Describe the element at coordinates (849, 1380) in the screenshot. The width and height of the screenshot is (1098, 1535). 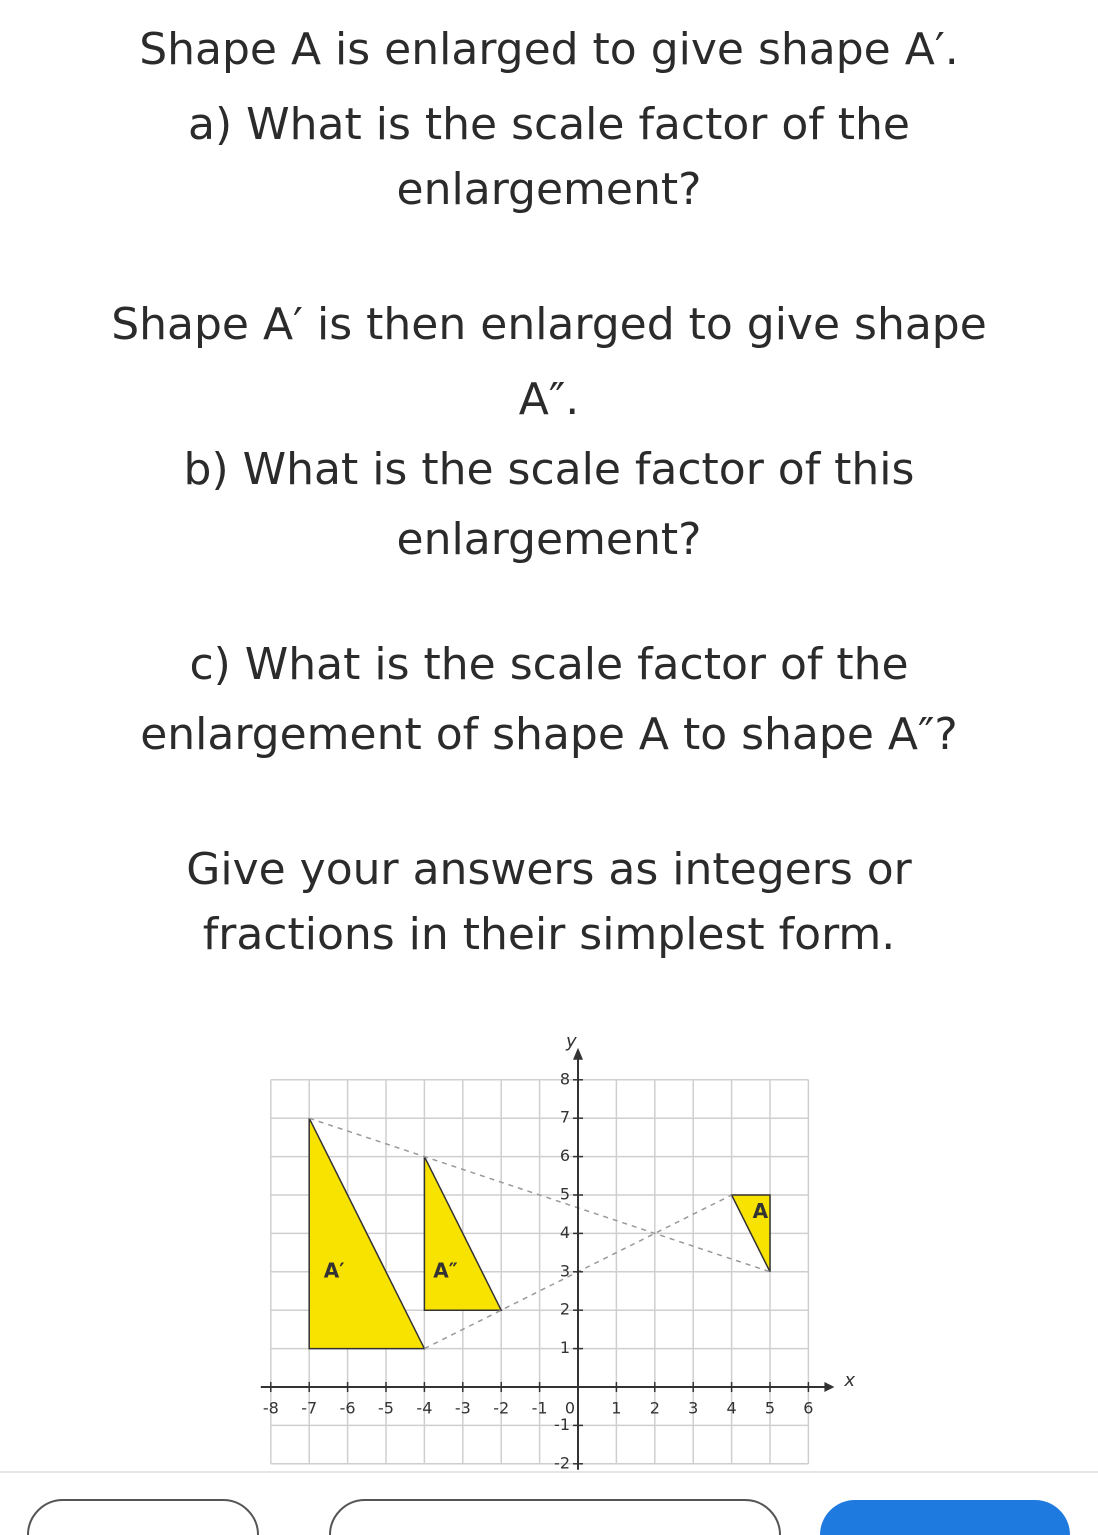
I see `x-axis-label: x` at that location.